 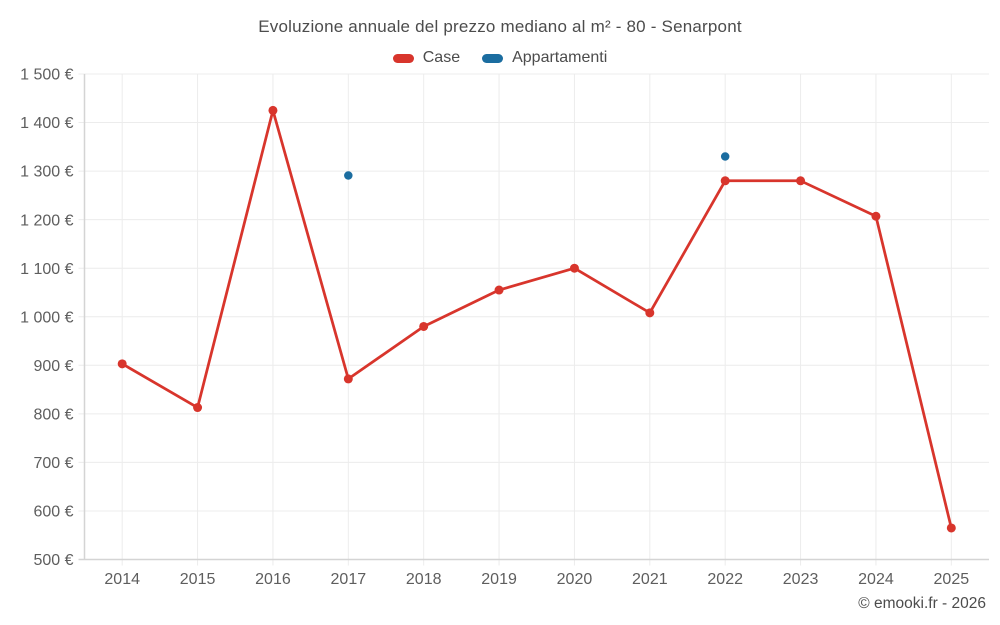 I want to click on appartamenti-point-2017, so click(x=348, y=175).